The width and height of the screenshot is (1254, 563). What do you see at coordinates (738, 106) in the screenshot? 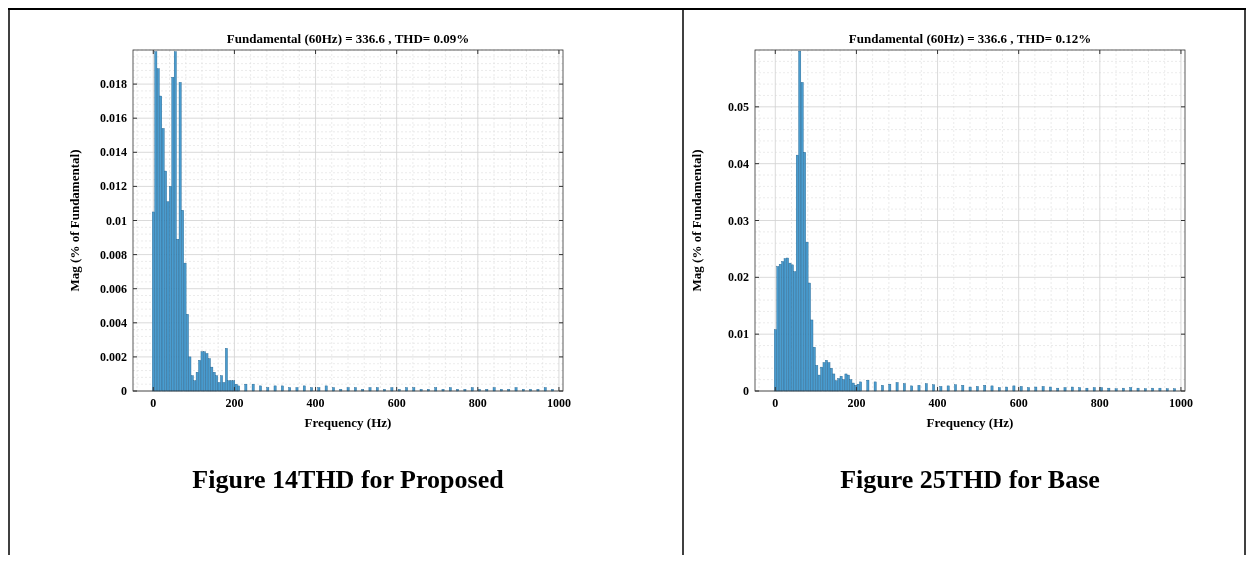
I see `y-tick-label: 0.05` at bounding box center [738, 106].